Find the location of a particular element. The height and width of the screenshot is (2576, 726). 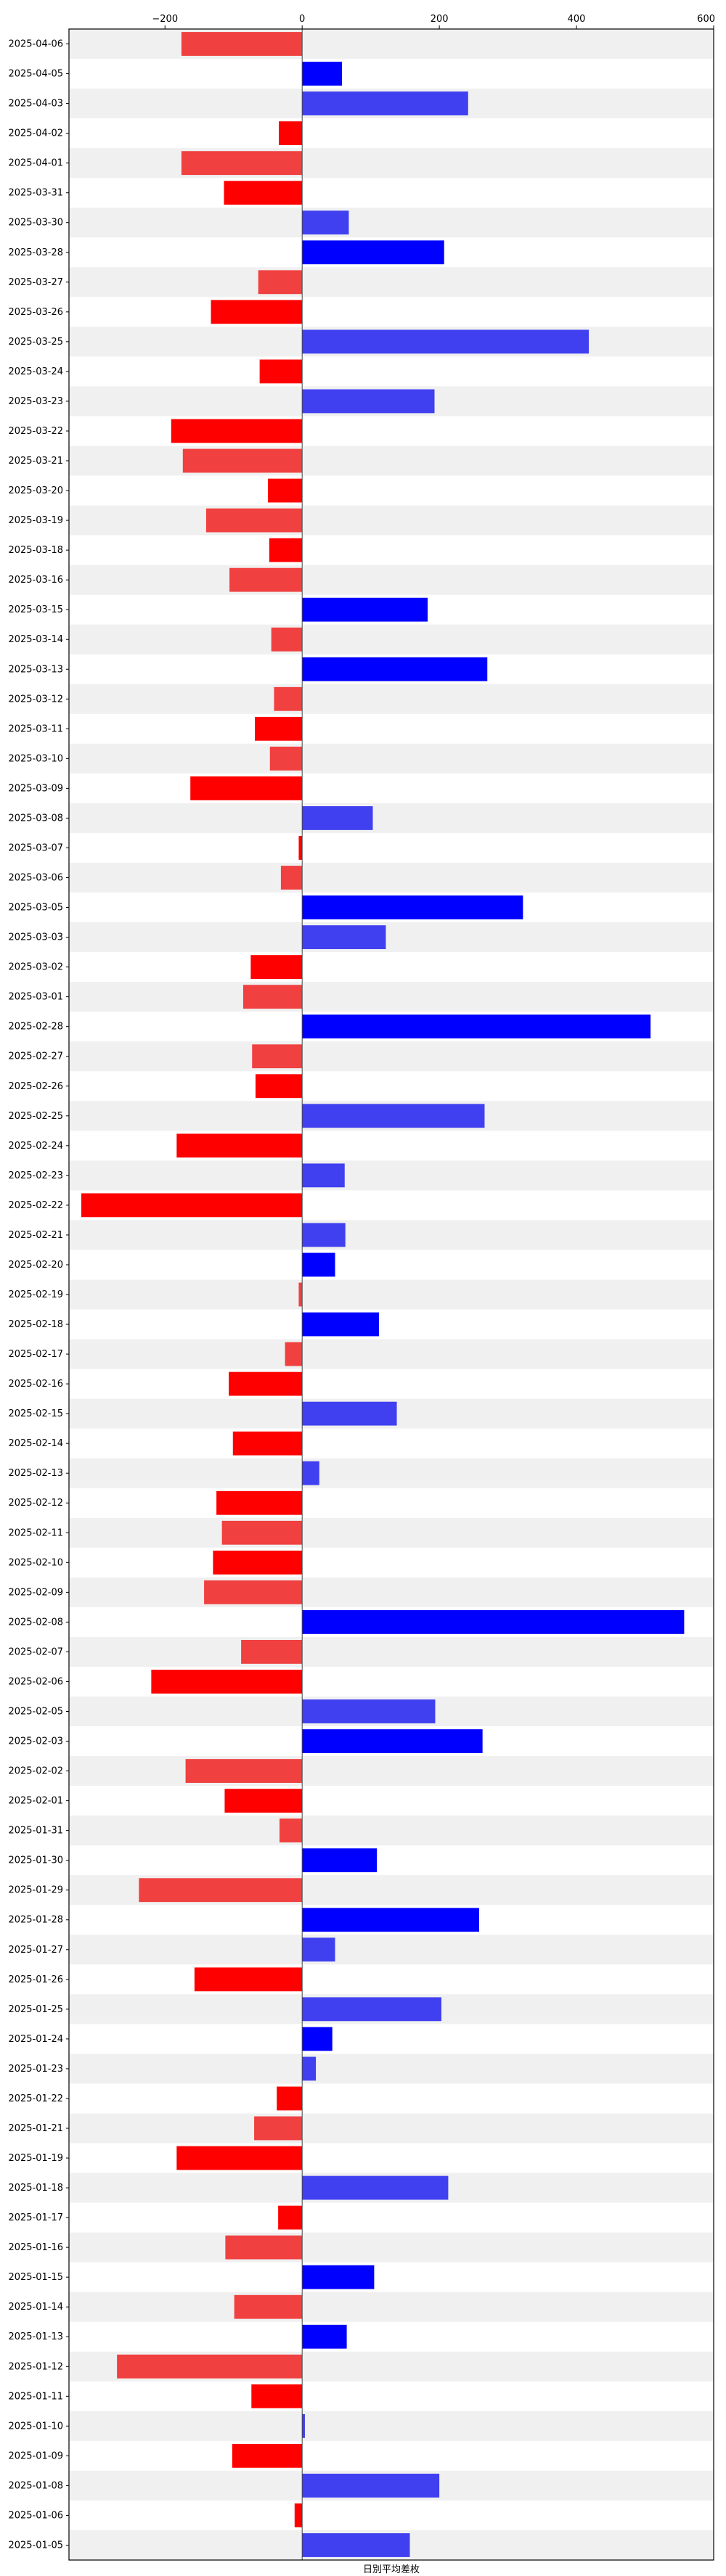

y-tick-label: 2025-01-10 is located at coordinates (35, 2426).